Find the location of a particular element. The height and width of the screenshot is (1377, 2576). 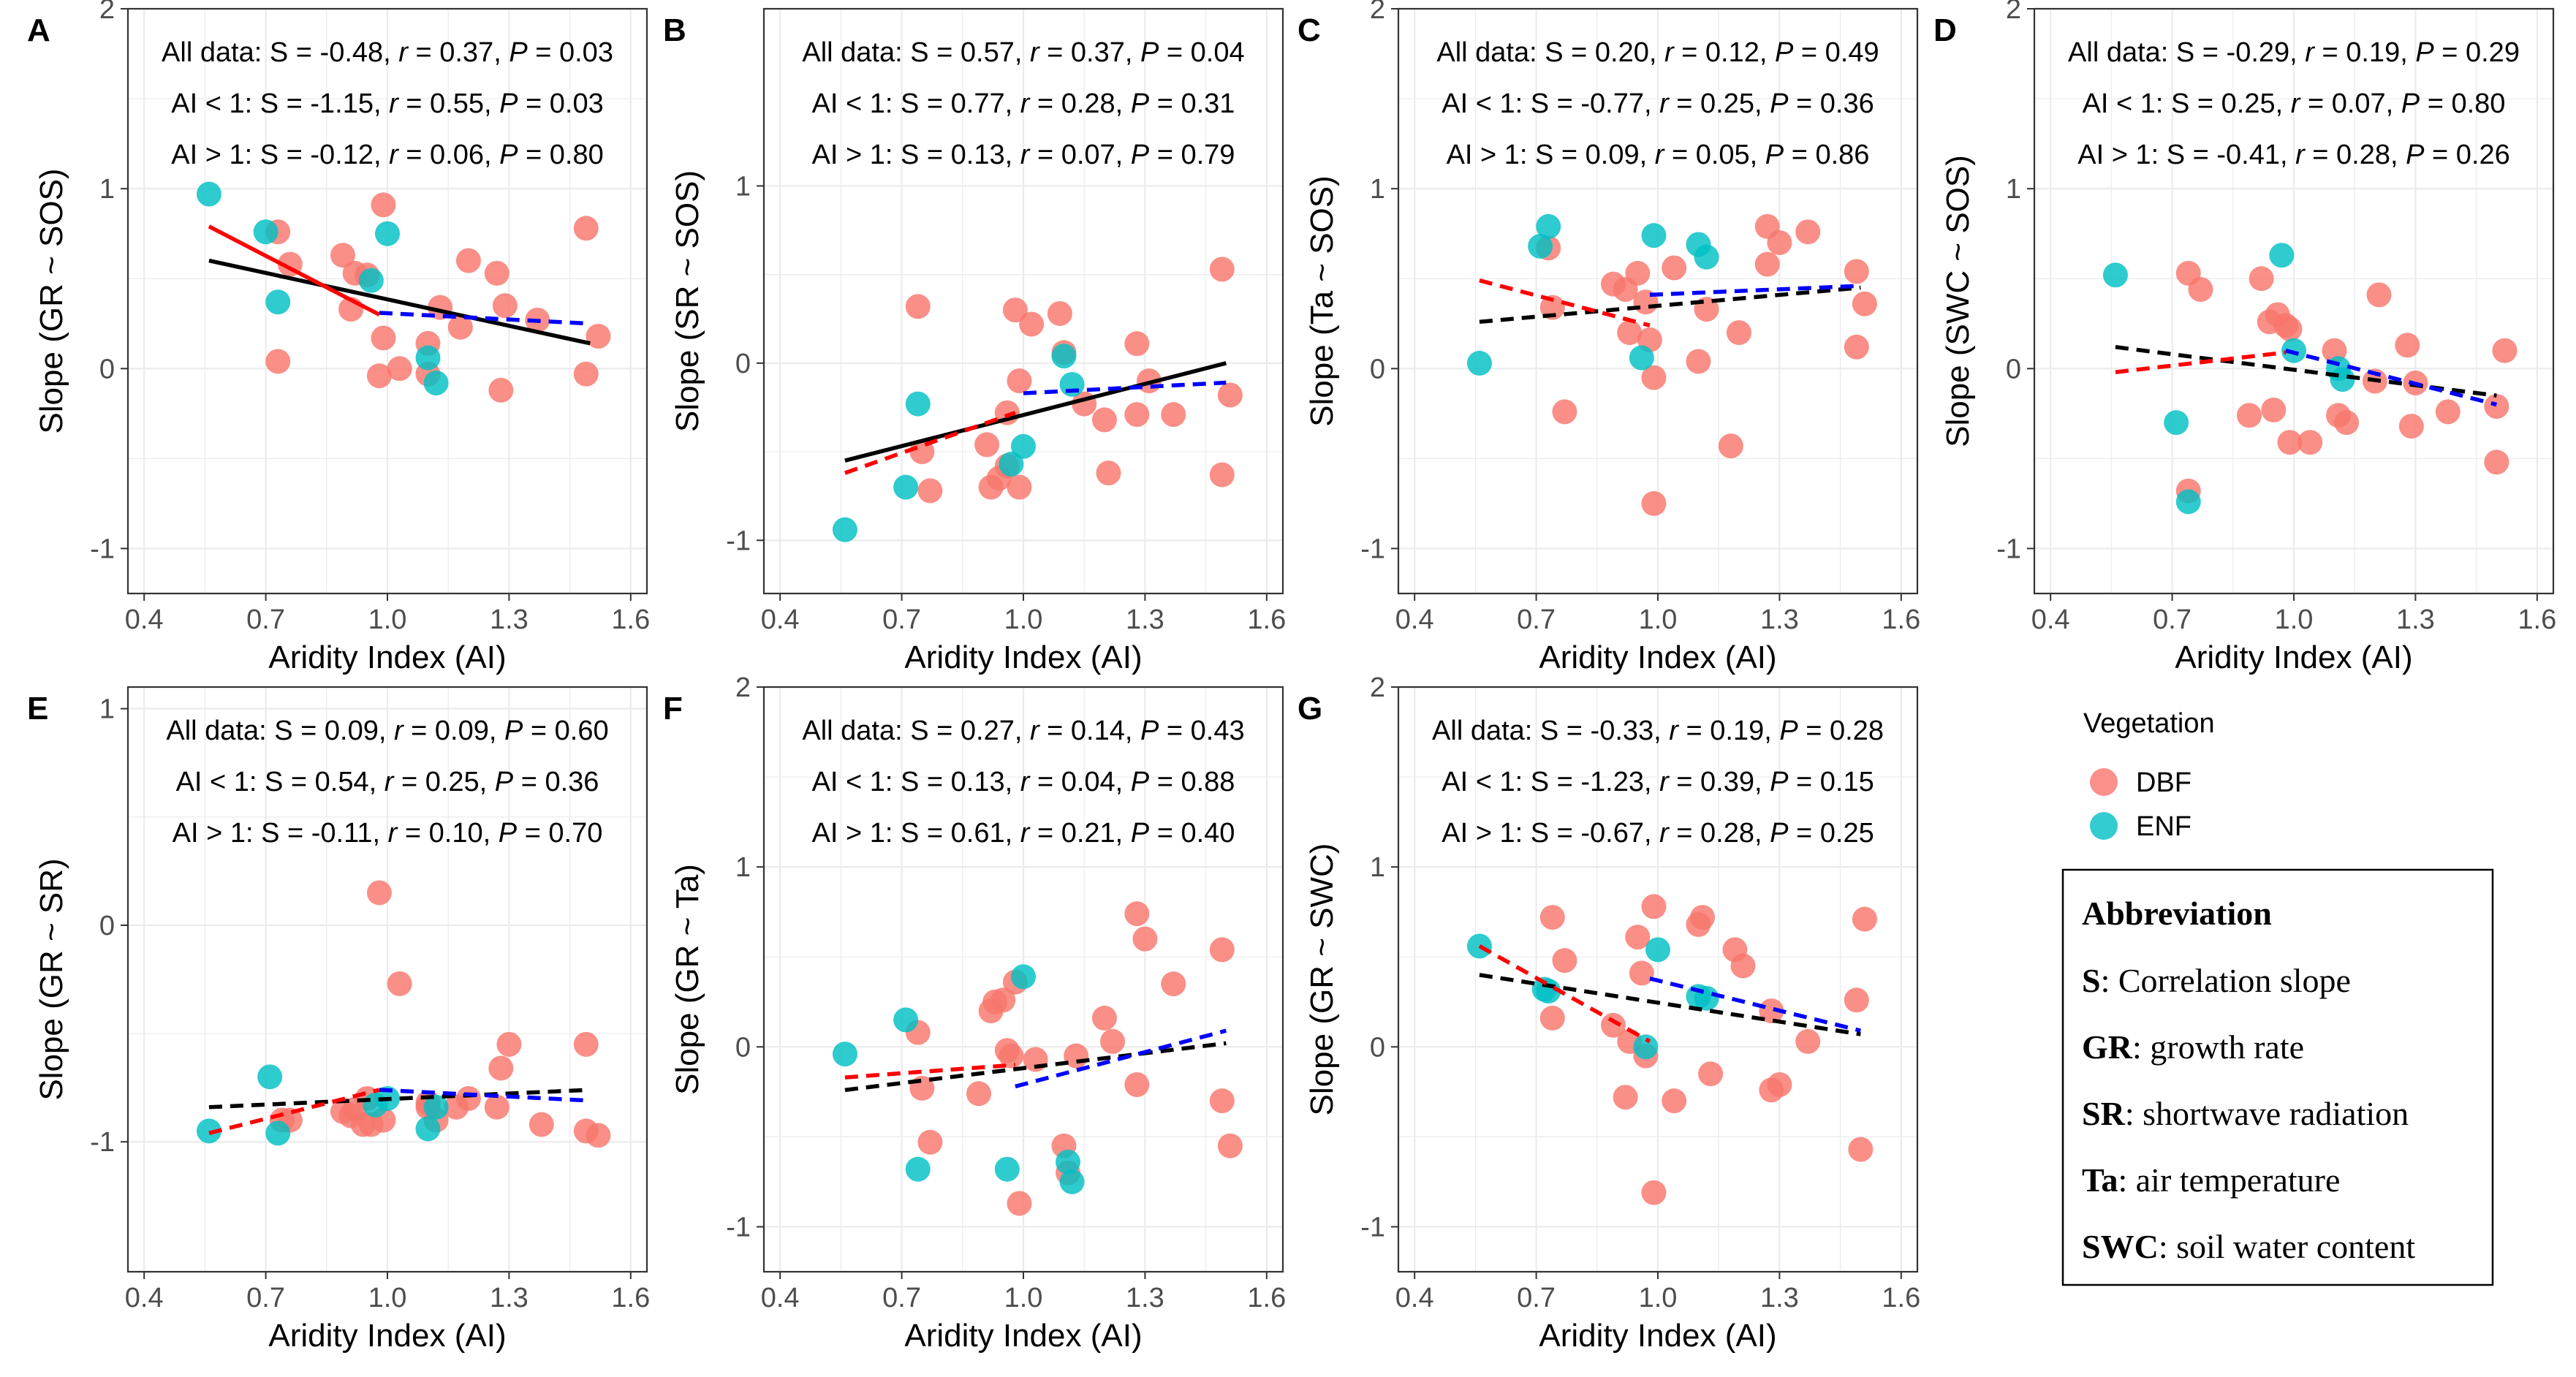

stats-text: = 0.04, is located at coordinates (1079, 782).